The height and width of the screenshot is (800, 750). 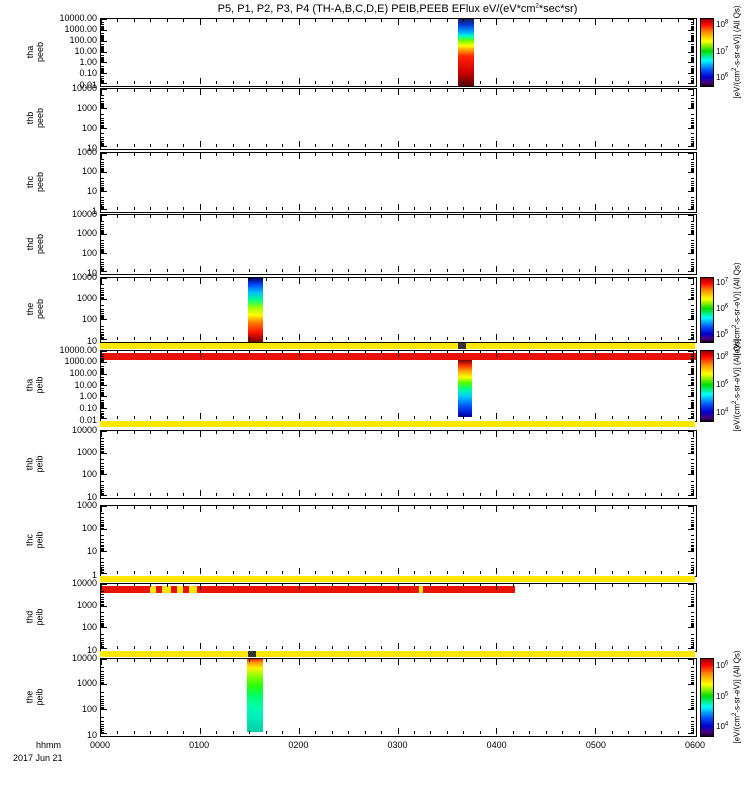 What do you see at coordinates (89, 474) in the screenshot?
I see `y-tick-label: 100` at bounding box center [89, 474].